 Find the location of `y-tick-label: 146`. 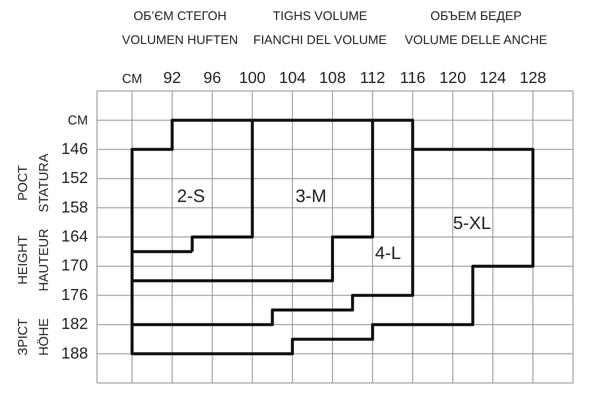

y-tick-label: 146 is located at coordinates (74, 149).